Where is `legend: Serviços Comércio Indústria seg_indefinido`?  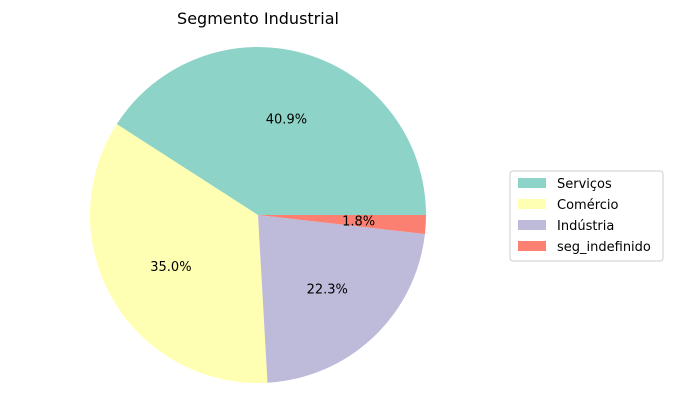 legend: Serviços Comércio Indústria seg_indefinido is located at coordinates (586, 216).